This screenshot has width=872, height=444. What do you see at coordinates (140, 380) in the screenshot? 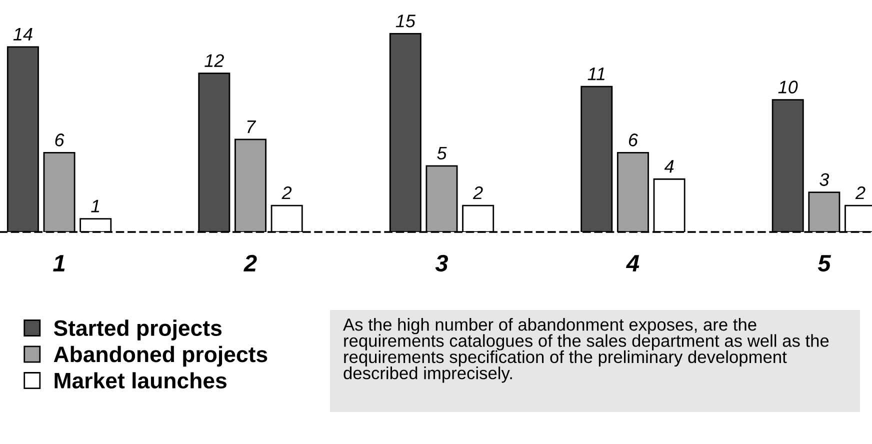
I see `legend-label: Market launches` at bounding box center [140, 380].